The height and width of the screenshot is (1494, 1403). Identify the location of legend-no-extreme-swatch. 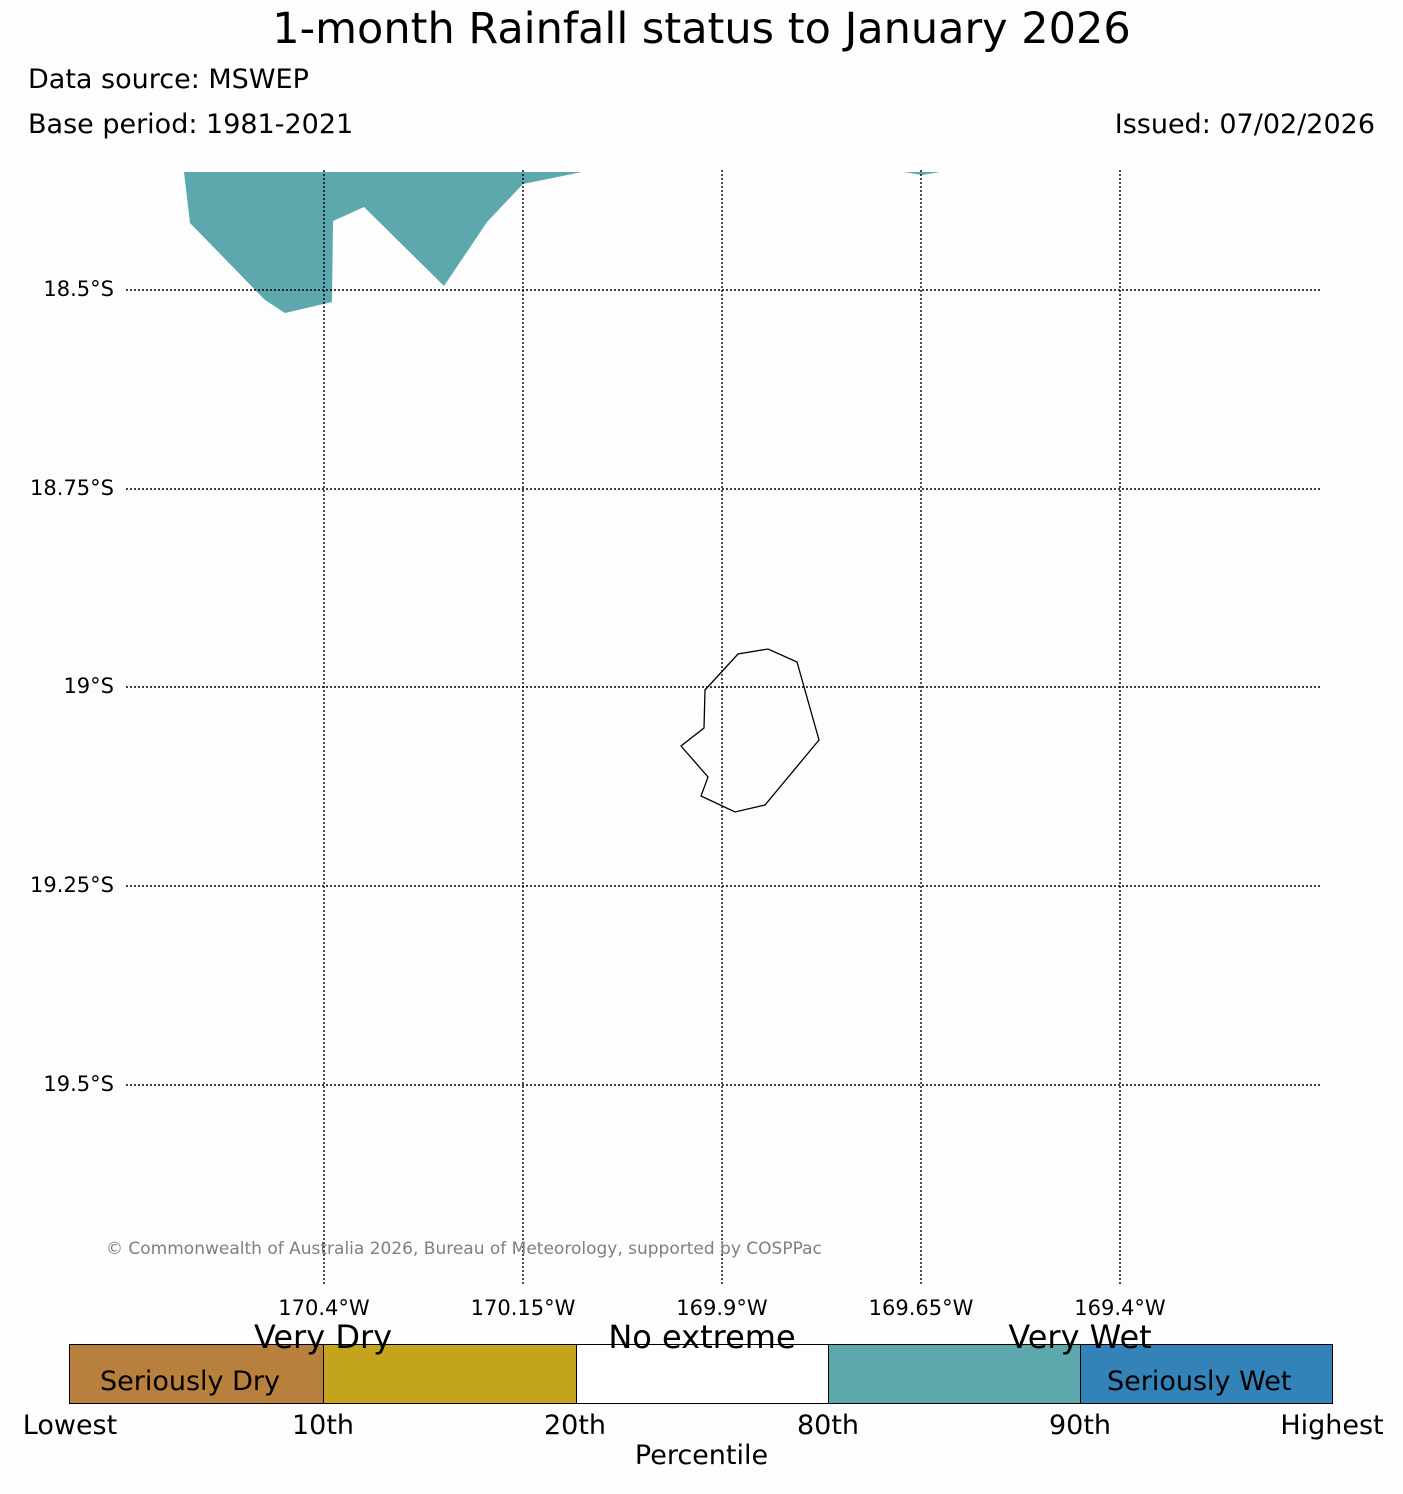
(702, 1374).